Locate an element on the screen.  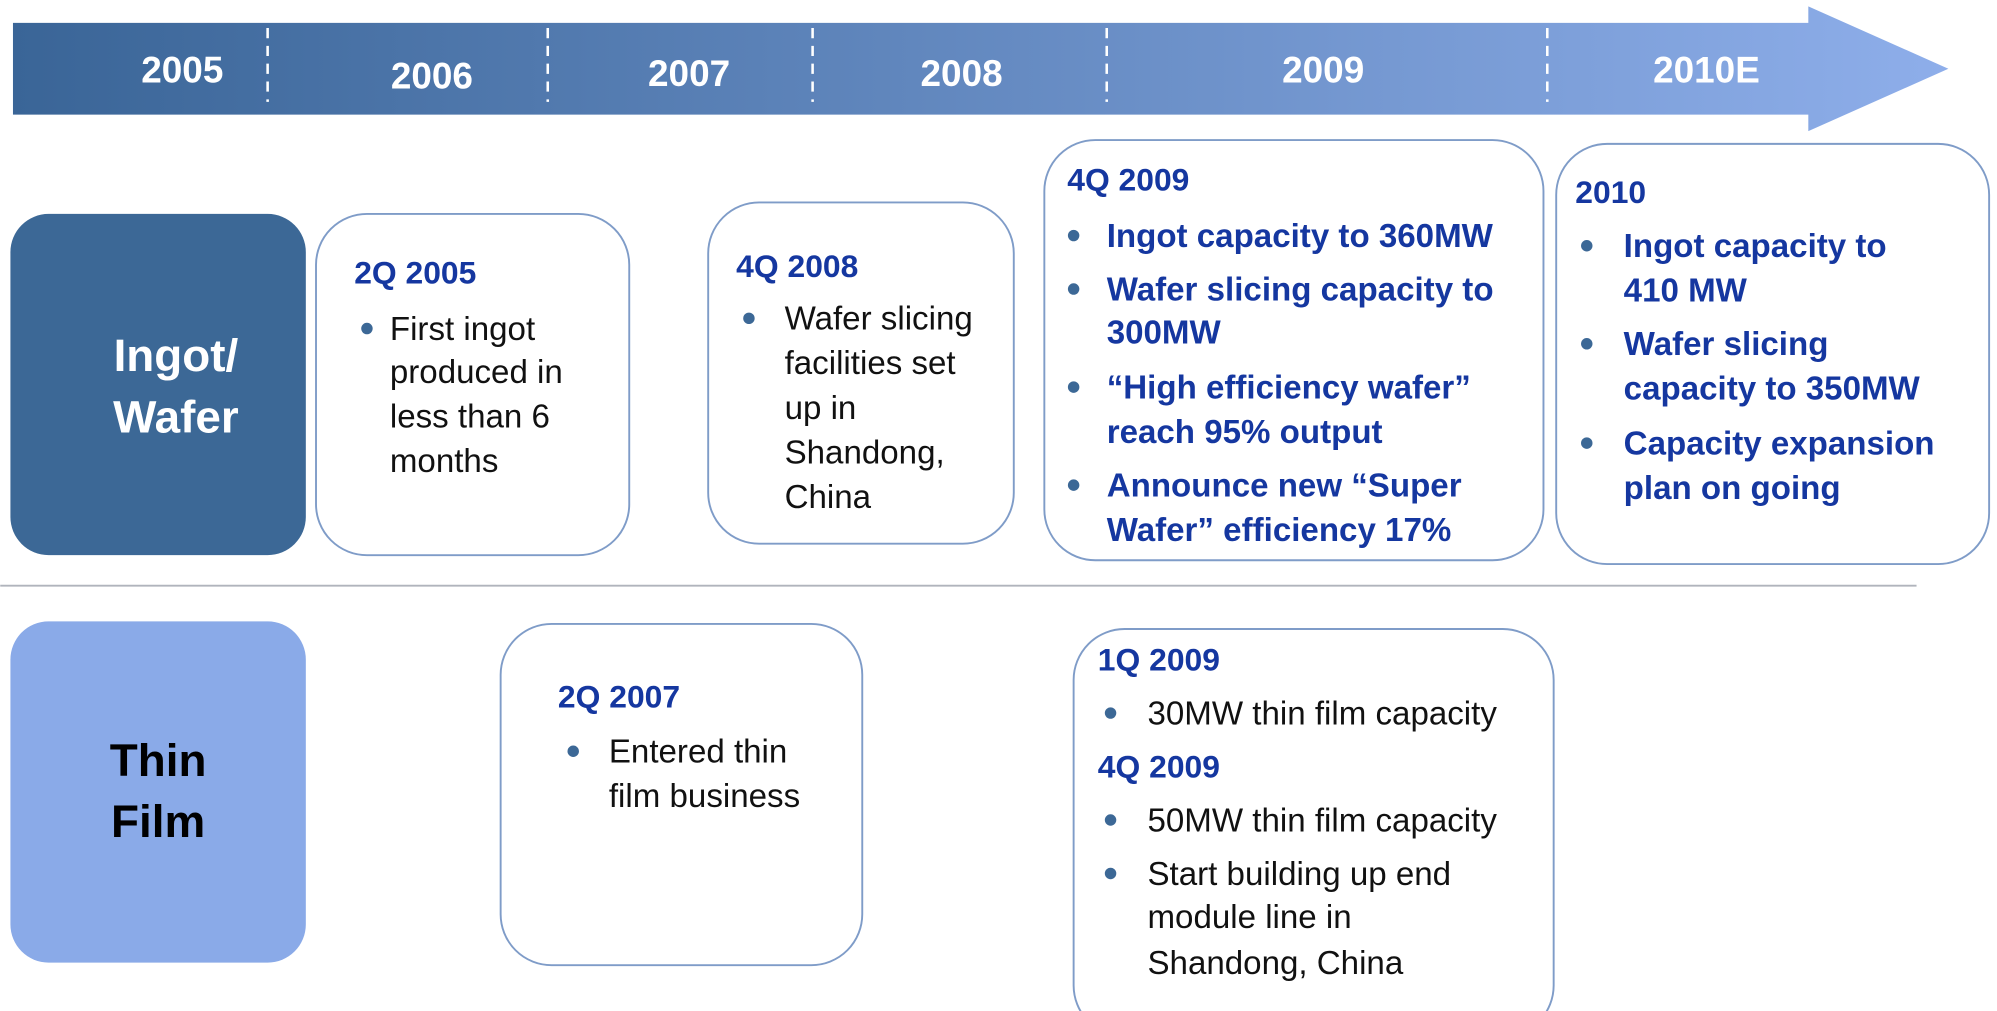
year-label: 2005 is located at coordinates (182, 69).